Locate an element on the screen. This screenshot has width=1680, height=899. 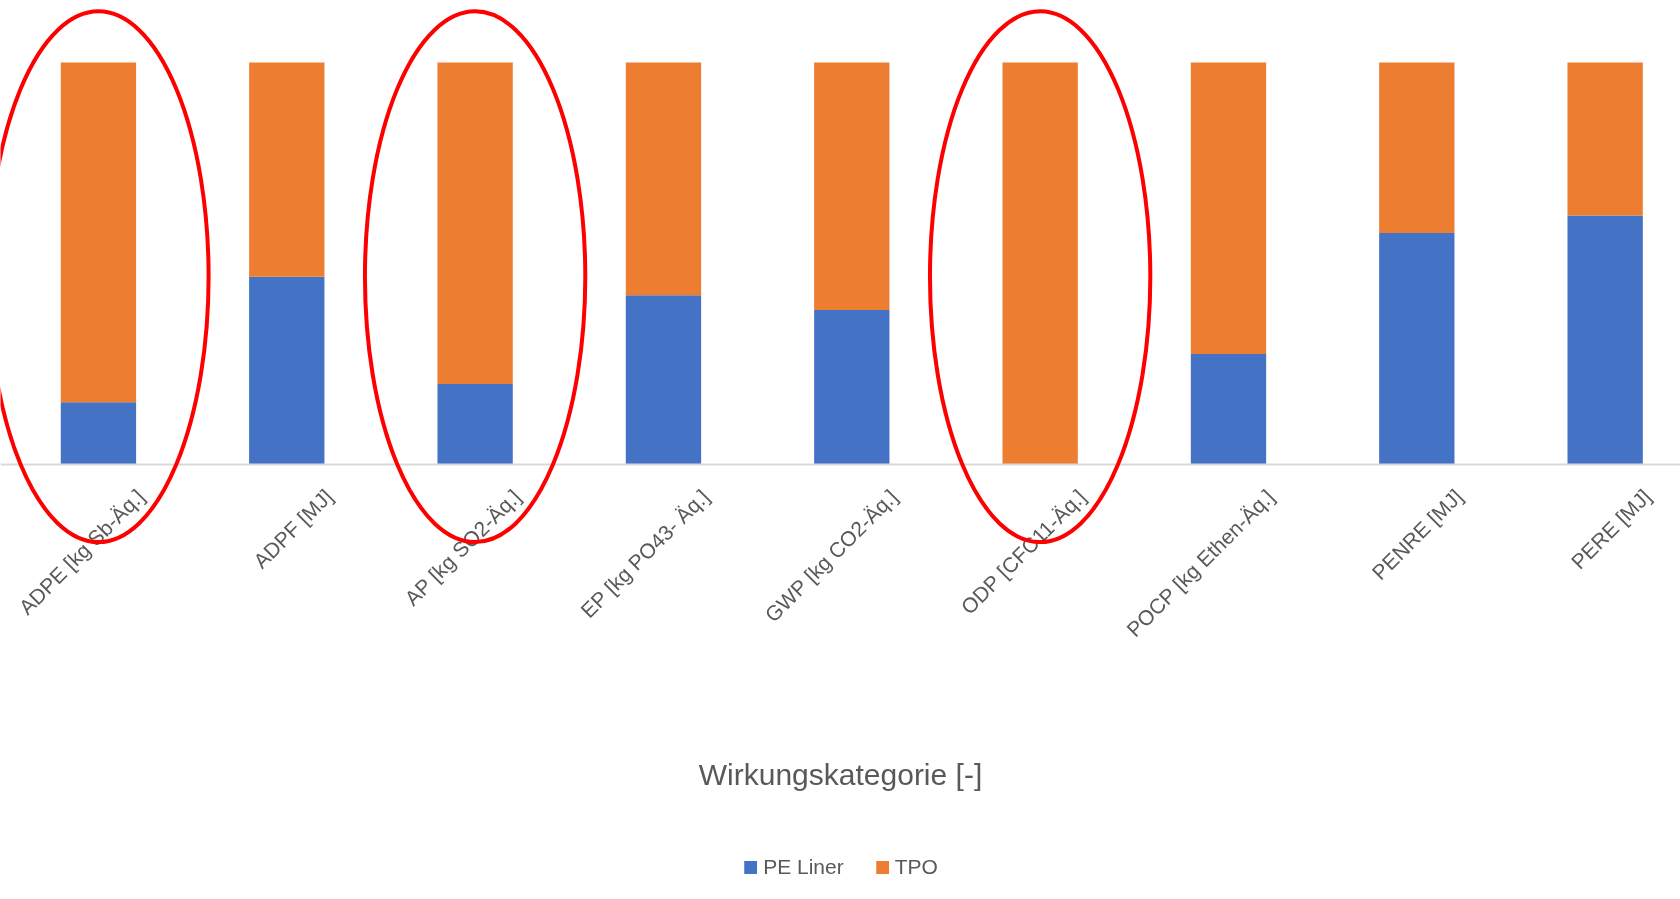
legend-label: TPO is located at coordinates (916, 867).